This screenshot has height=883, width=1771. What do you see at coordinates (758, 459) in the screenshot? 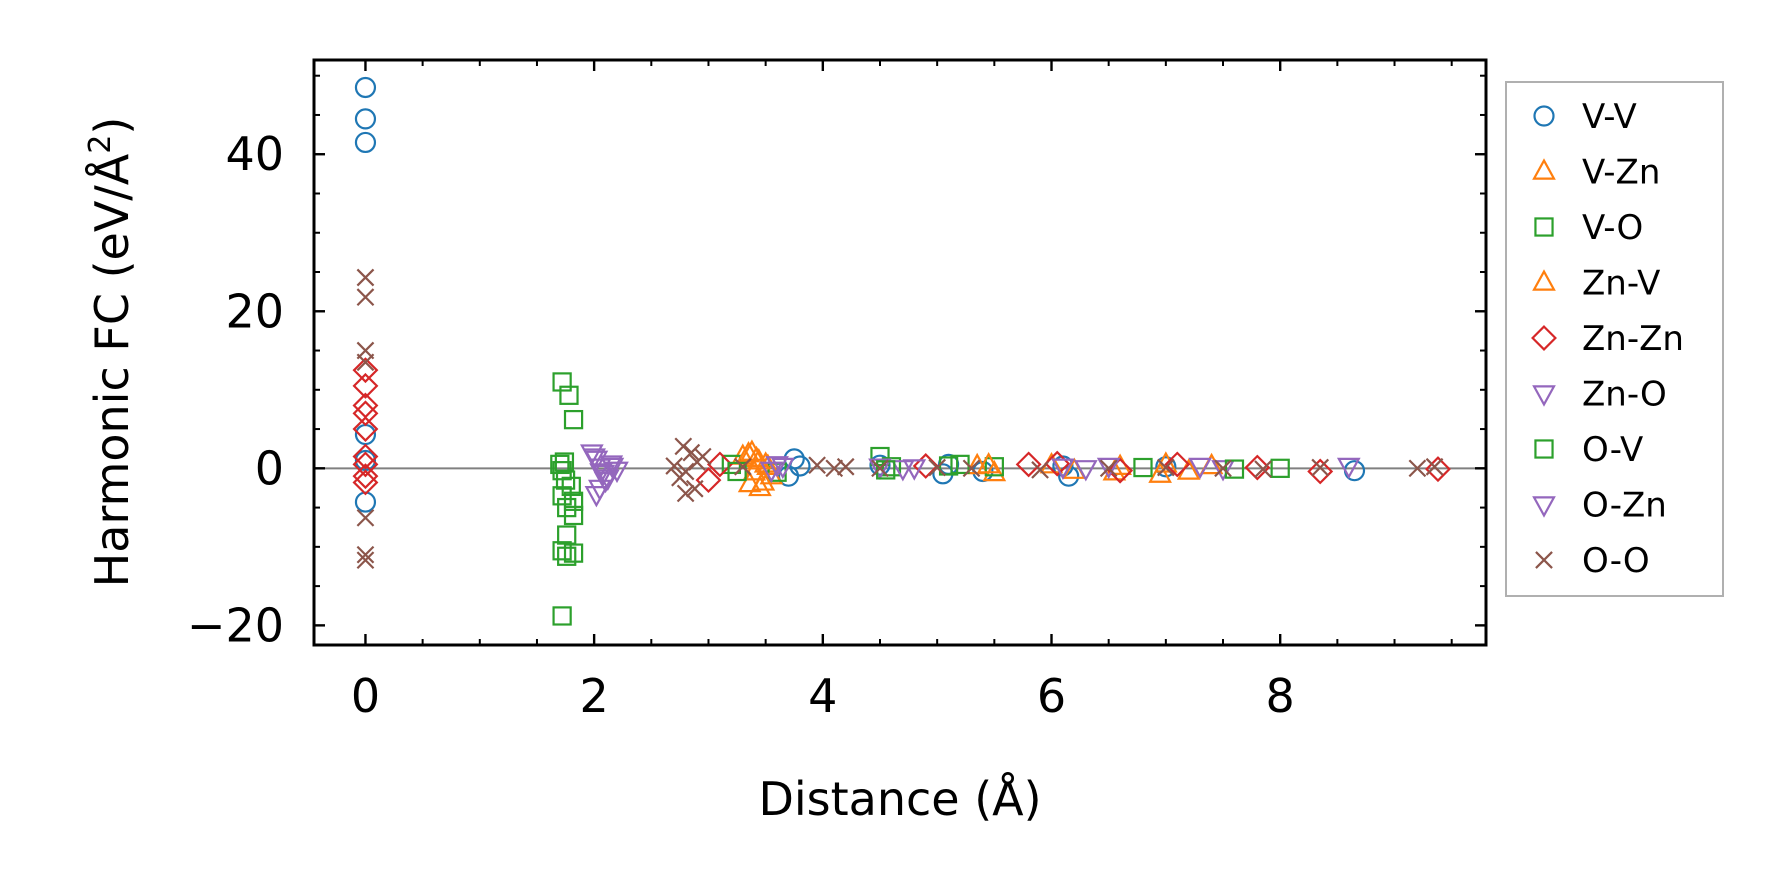
I see `point-Zn-V` at bounding box center [758, 459].